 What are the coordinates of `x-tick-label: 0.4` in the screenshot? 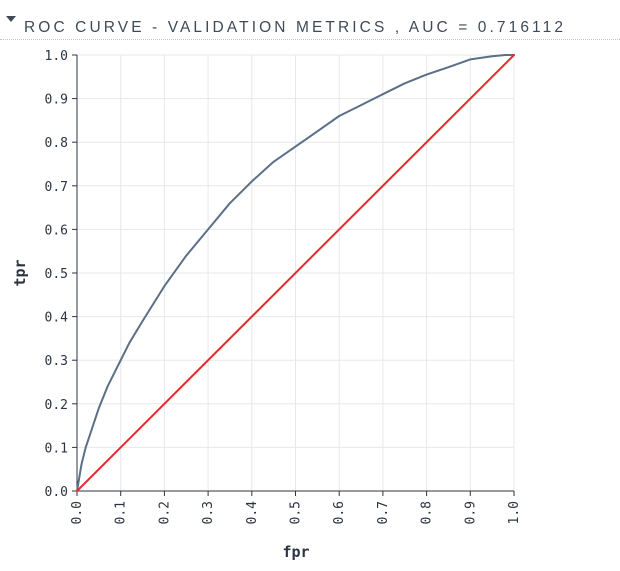 It's located at (252, 513).